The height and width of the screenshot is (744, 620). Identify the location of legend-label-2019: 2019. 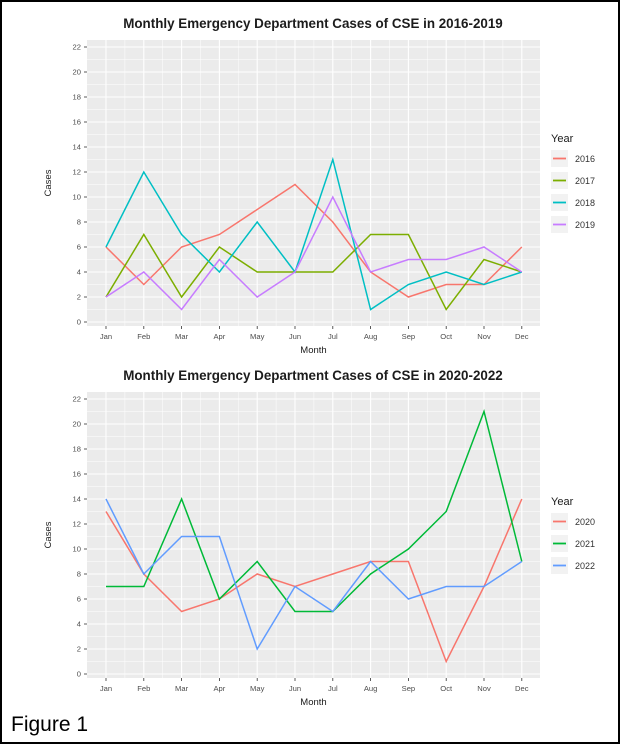
(585, 225).